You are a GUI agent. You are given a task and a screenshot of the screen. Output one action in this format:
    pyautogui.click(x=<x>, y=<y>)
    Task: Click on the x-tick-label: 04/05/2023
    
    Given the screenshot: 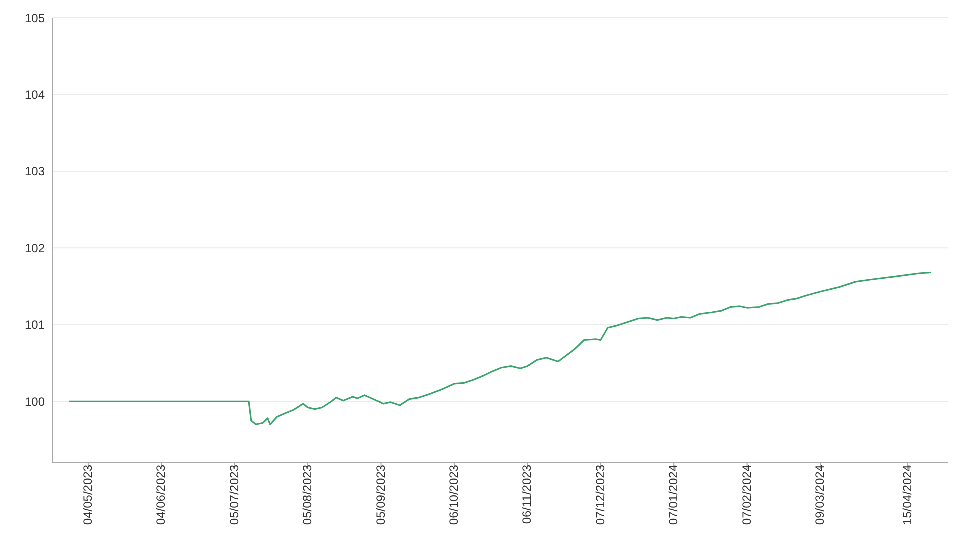 What is the action you would take?
    pyautogui.click(x=87, y=495)
    